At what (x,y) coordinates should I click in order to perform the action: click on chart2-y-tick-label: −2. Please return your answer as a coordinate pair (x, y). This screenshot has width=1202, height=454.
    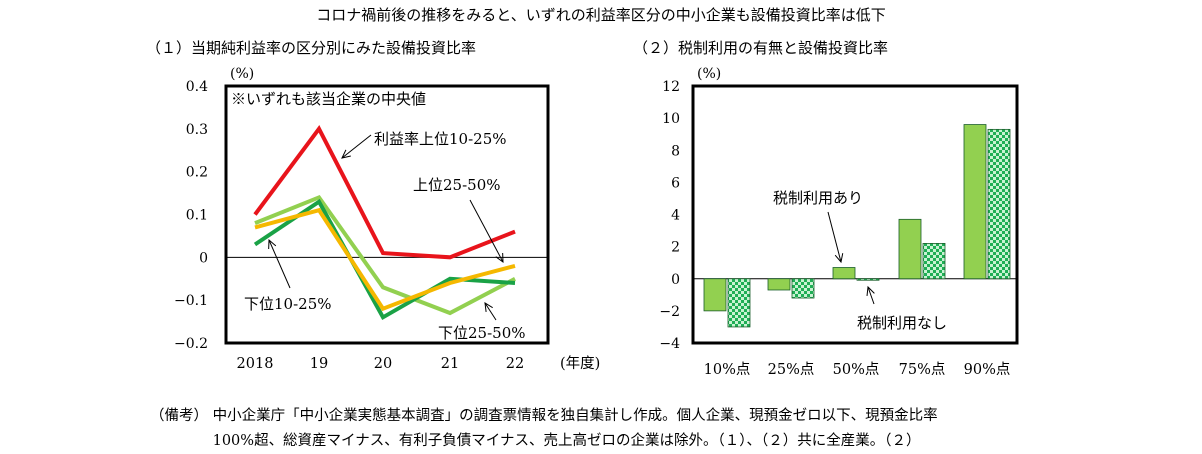
    Looking at the image, I should click on (669, 312).